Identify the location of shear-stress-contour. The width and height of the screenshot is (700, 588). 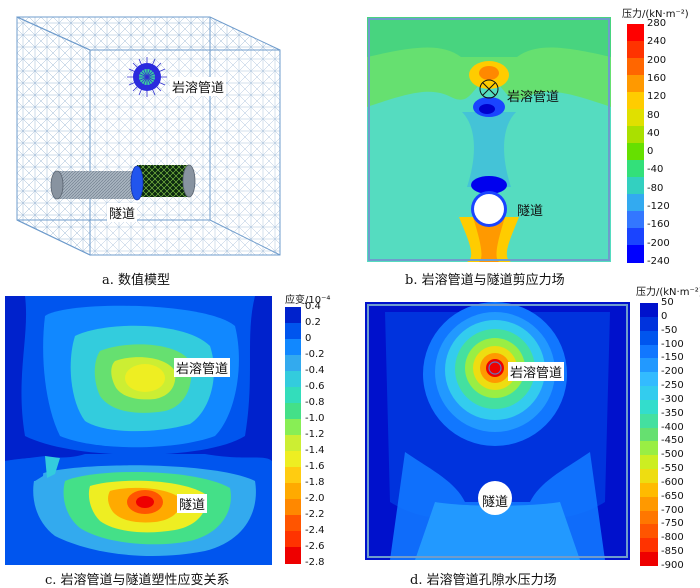
(489, 139).